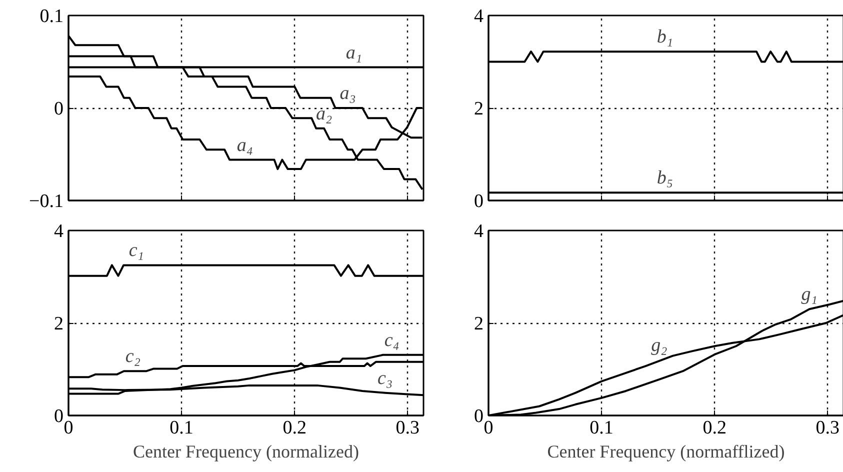  I want to click on y-tick-label: 0.1, so click(52, 16).